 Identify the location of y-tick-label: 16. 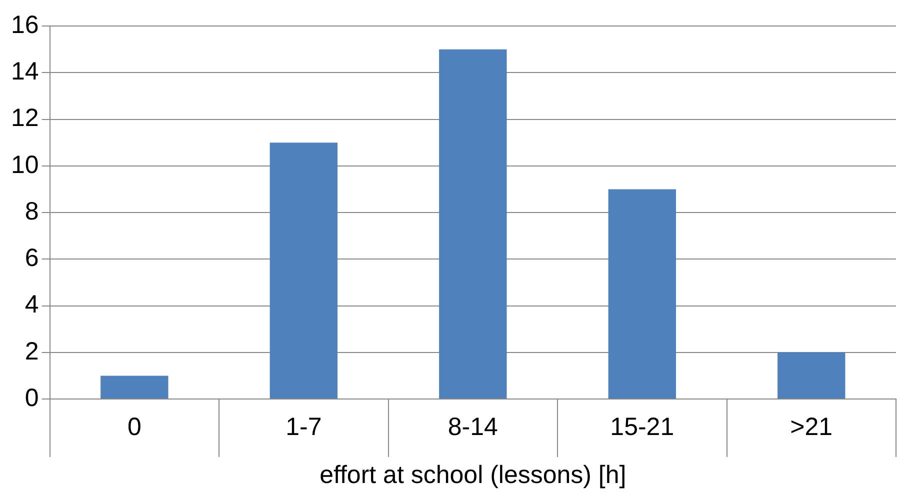
(24, 24).